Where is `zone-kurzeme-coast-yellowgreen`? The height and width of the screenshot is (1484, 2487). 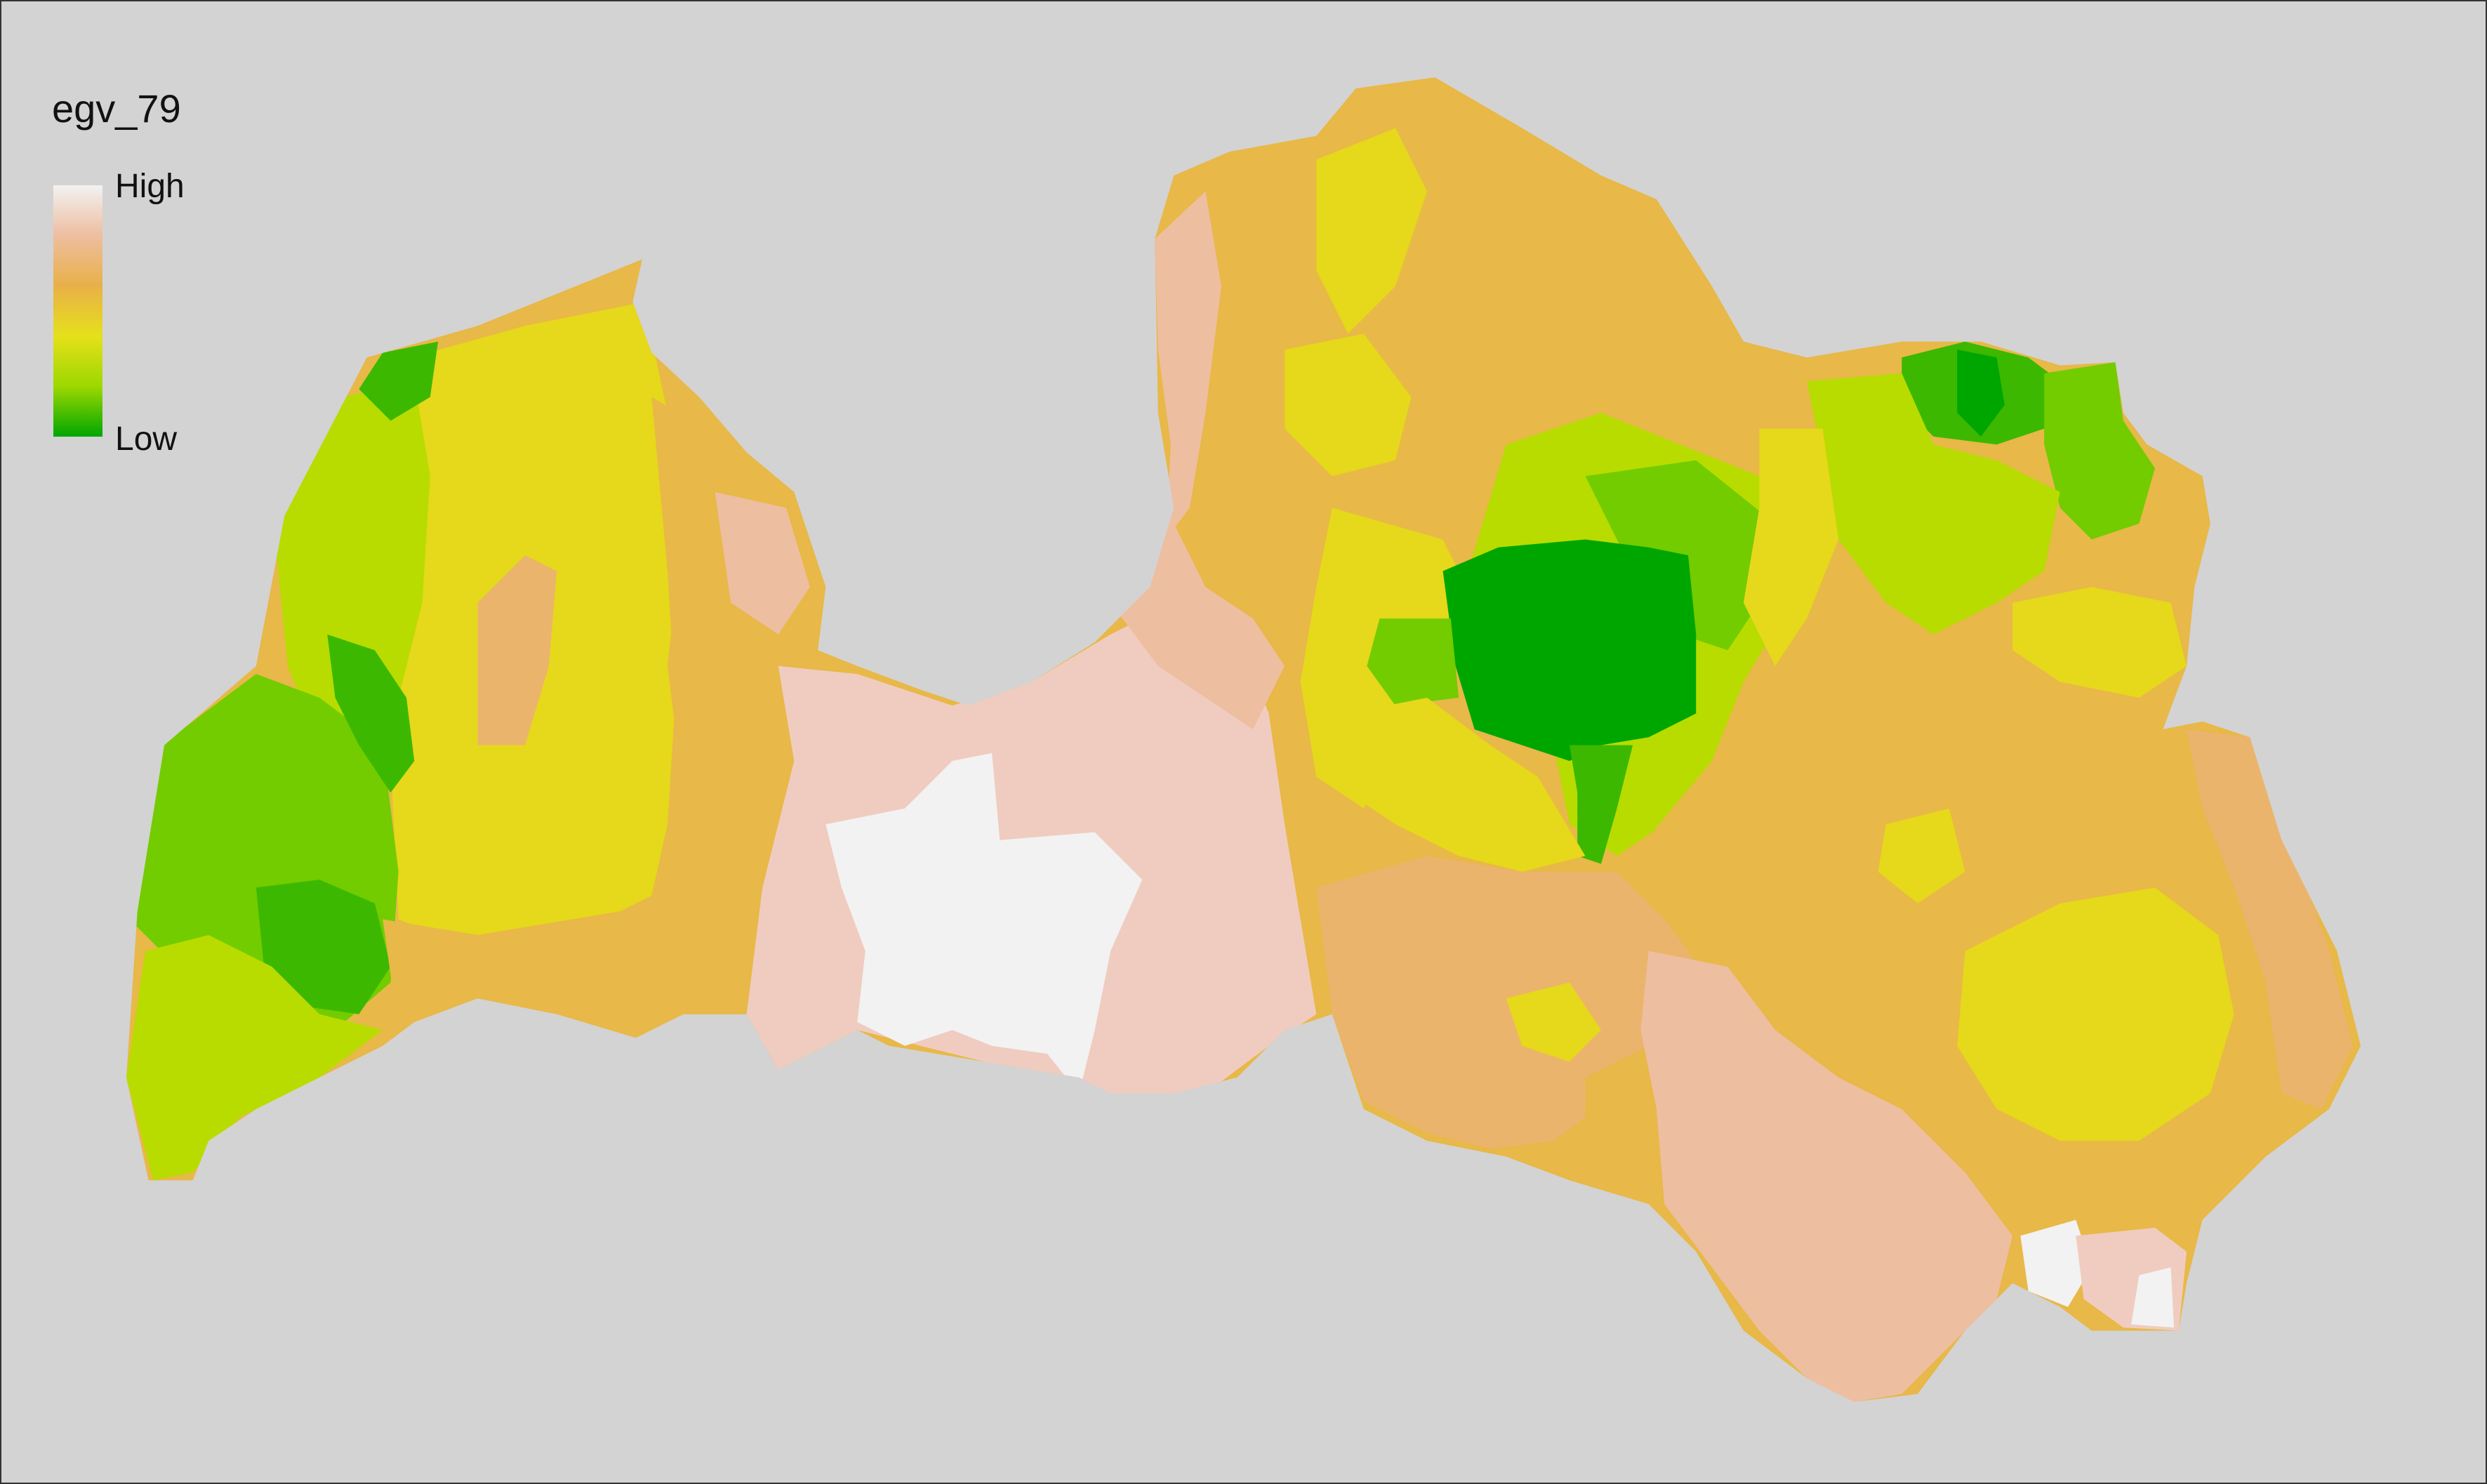 zone-kurzeme-coast-yellowgreen is located at coordinates (351, 571).